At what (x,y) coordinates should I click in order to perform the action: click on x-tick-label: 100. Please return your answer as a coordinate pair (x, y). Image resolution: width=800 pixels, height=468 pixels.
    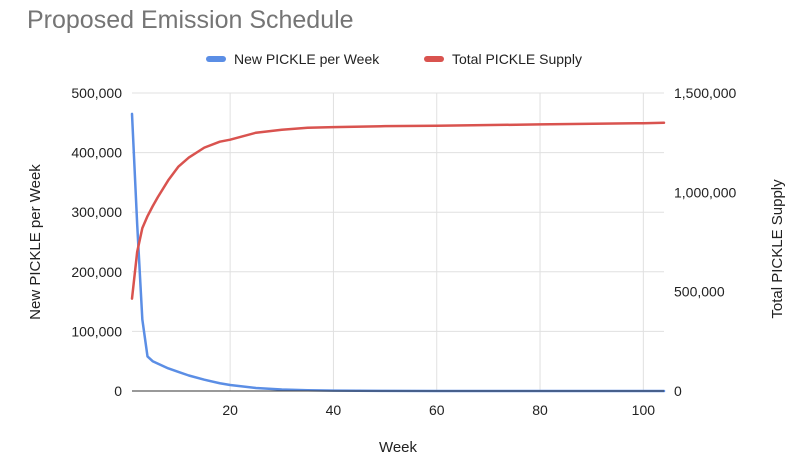
    Looking at the image, I should click on (644, 410).